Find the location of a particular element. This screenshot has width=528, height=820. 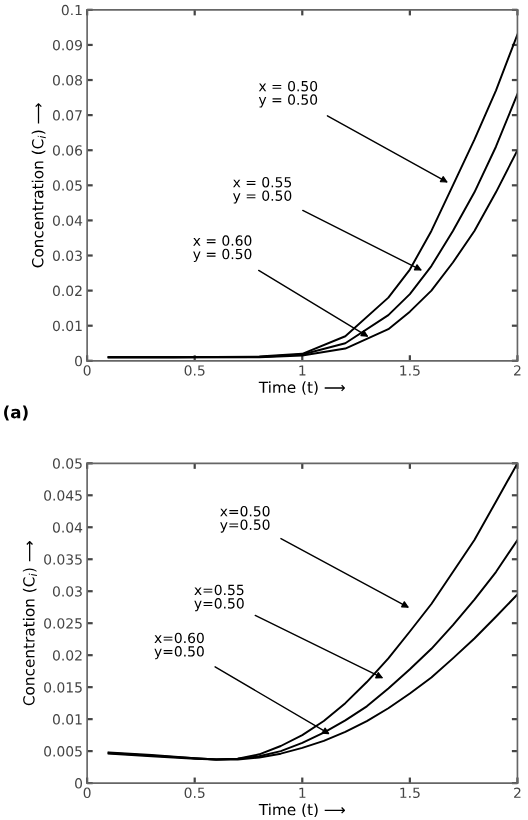

text: (a) is located at coordinates (16, 413).